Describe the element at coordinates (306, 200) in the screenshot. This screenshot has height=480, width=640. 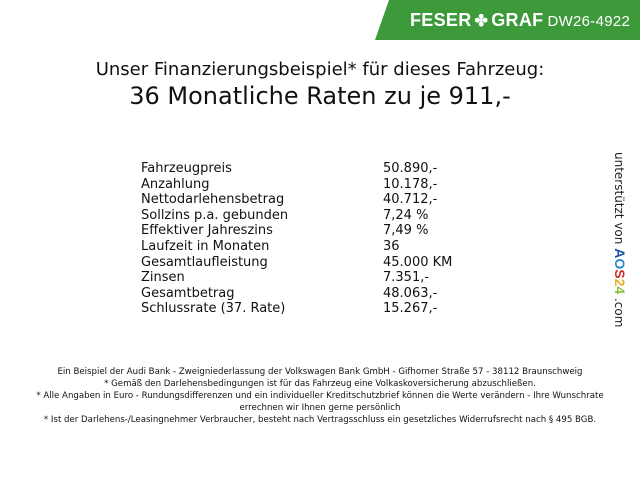
I see `table-row: Nettodarlehensbetrag 40.712,-` at that location.